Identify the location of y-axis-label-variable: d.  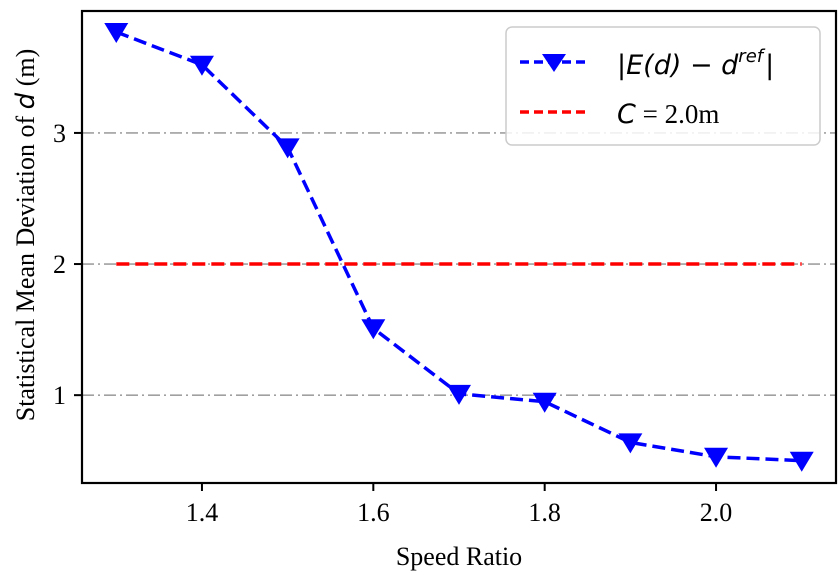
(26, 100).